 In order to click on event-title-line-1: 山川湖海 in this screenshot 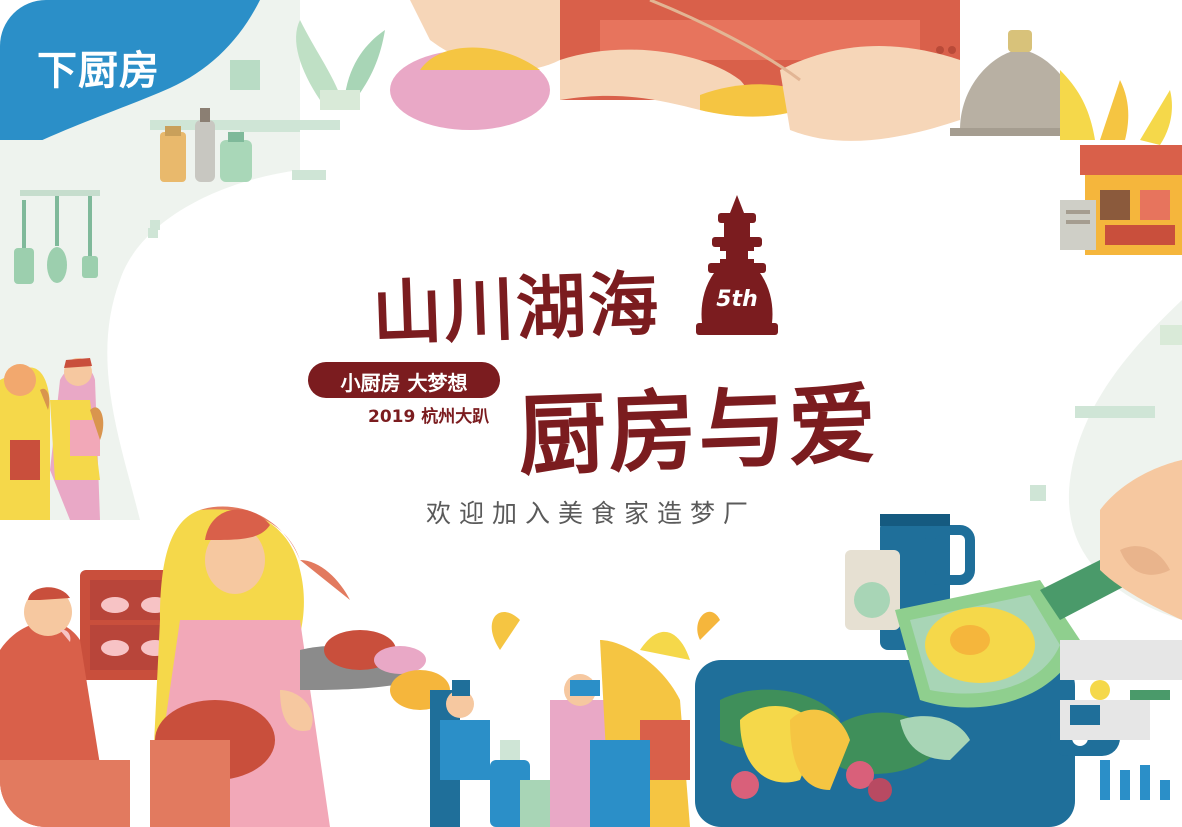, I will do `click(516, 308)`.